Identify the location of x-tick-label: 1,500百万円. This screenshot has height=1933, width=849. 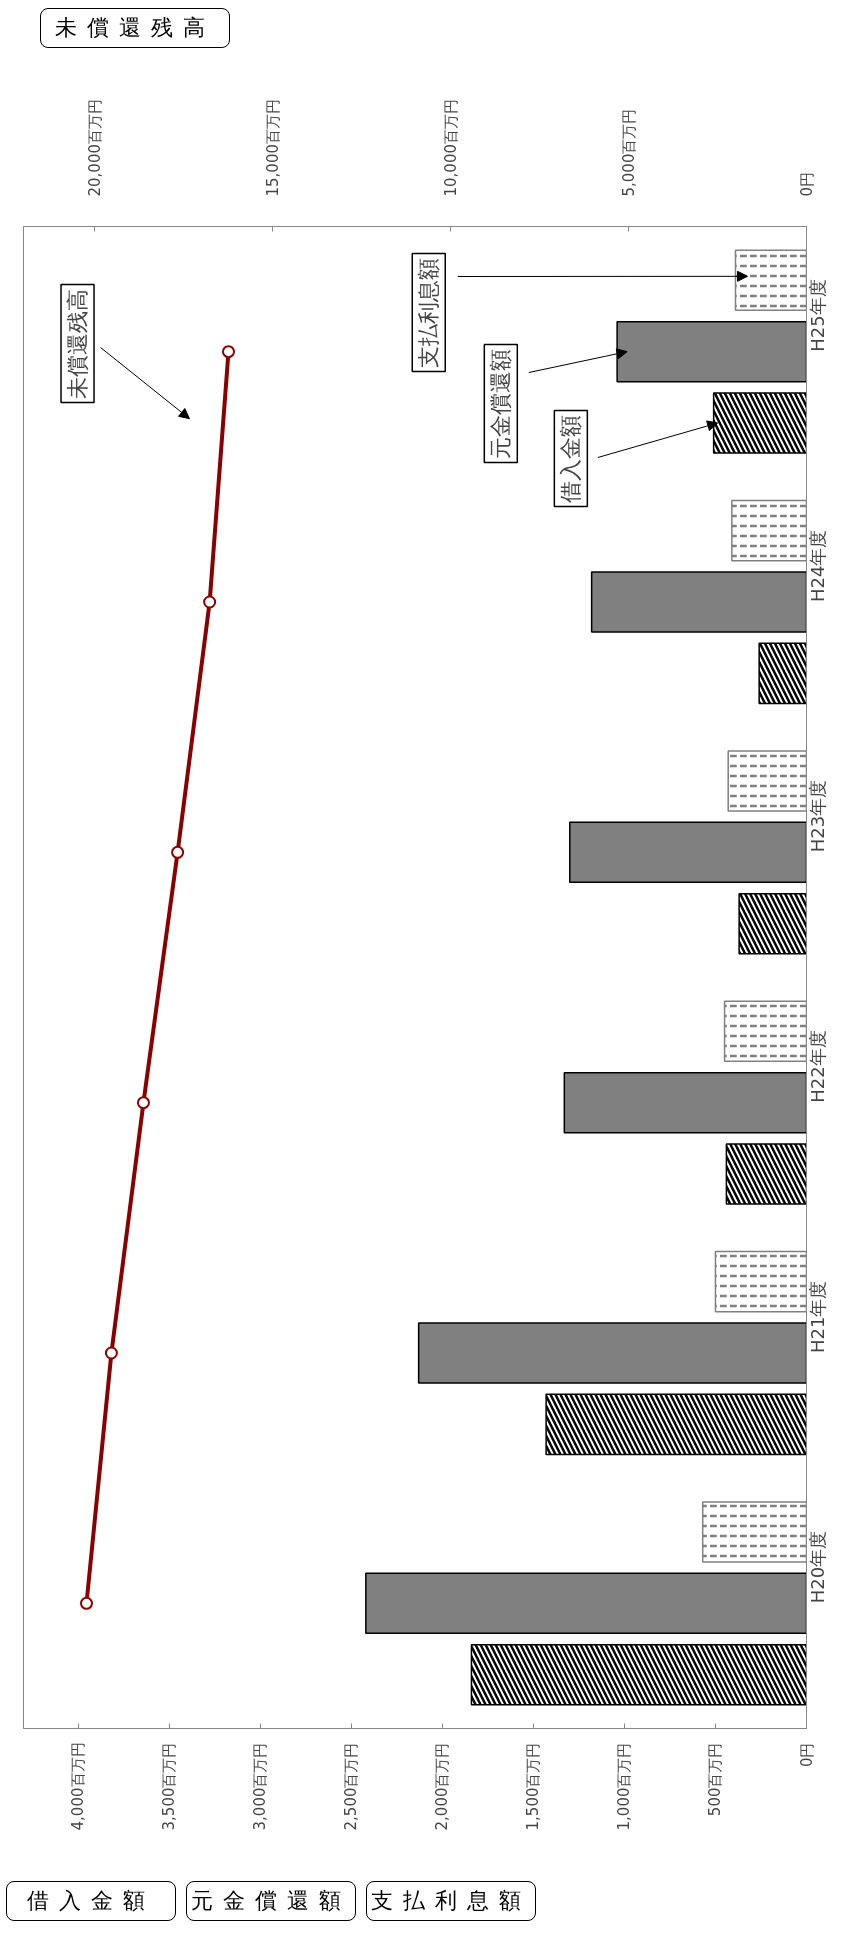
(533, 1786).